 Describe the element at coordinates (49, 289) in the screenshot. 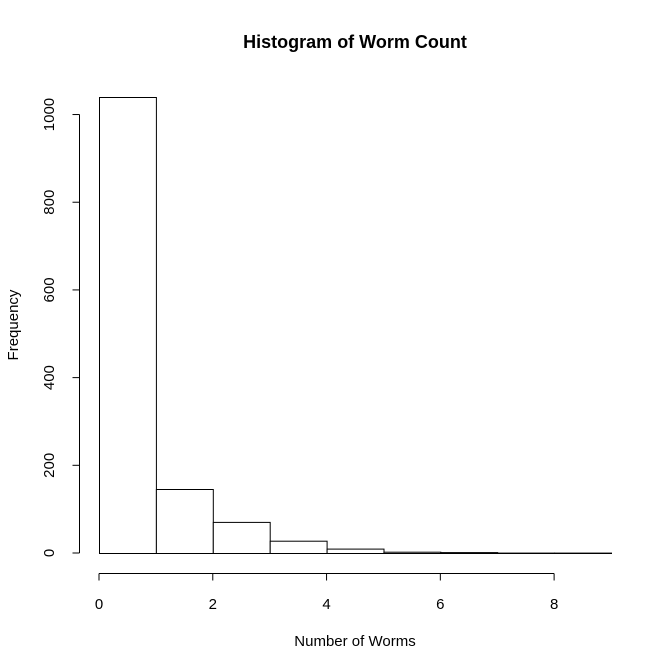

I see `y-tick-label: 600` at that location.